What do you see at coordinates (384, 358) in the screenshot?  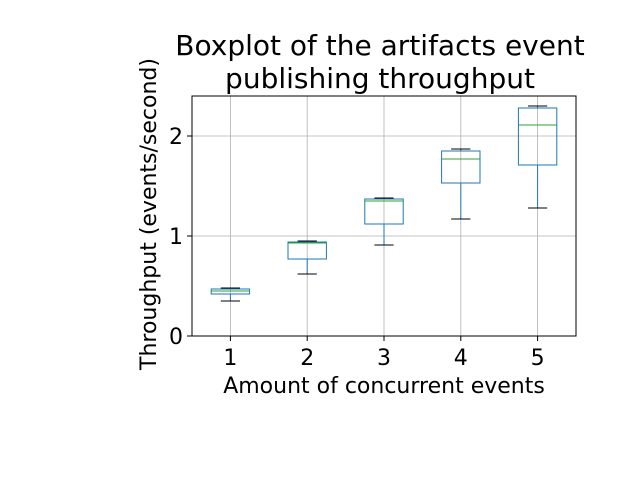 I see `x-tick-label: 3` at bounding box center [384, 358].